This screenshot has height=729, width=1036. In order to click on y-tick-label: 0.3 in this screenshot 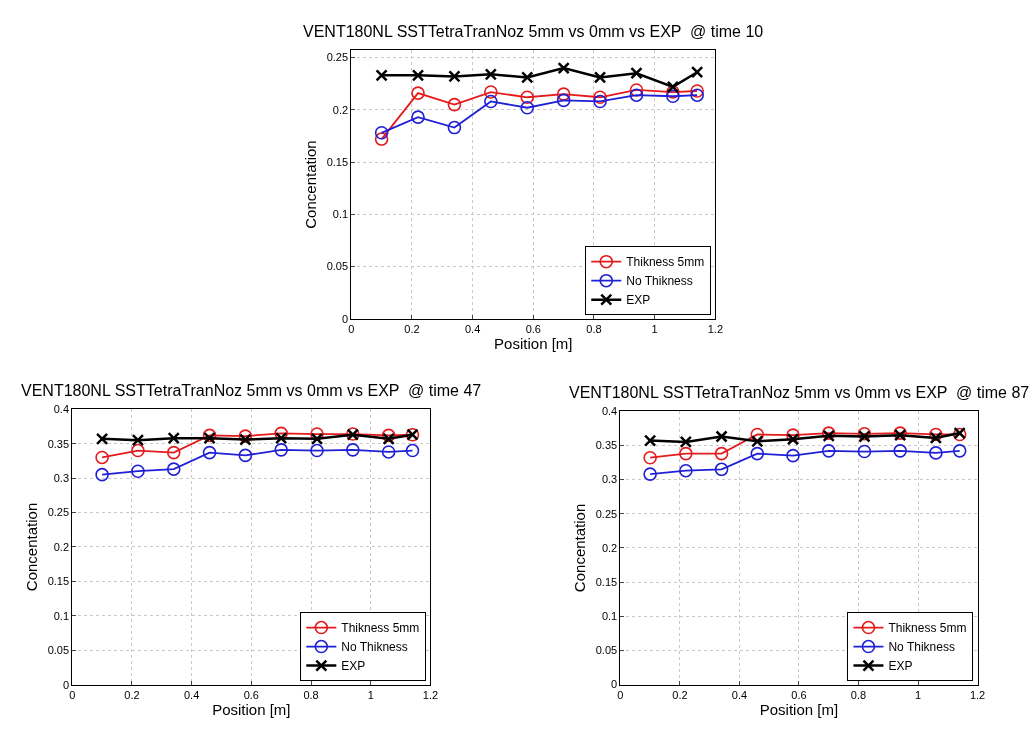, I will do `click(61, 477)`.